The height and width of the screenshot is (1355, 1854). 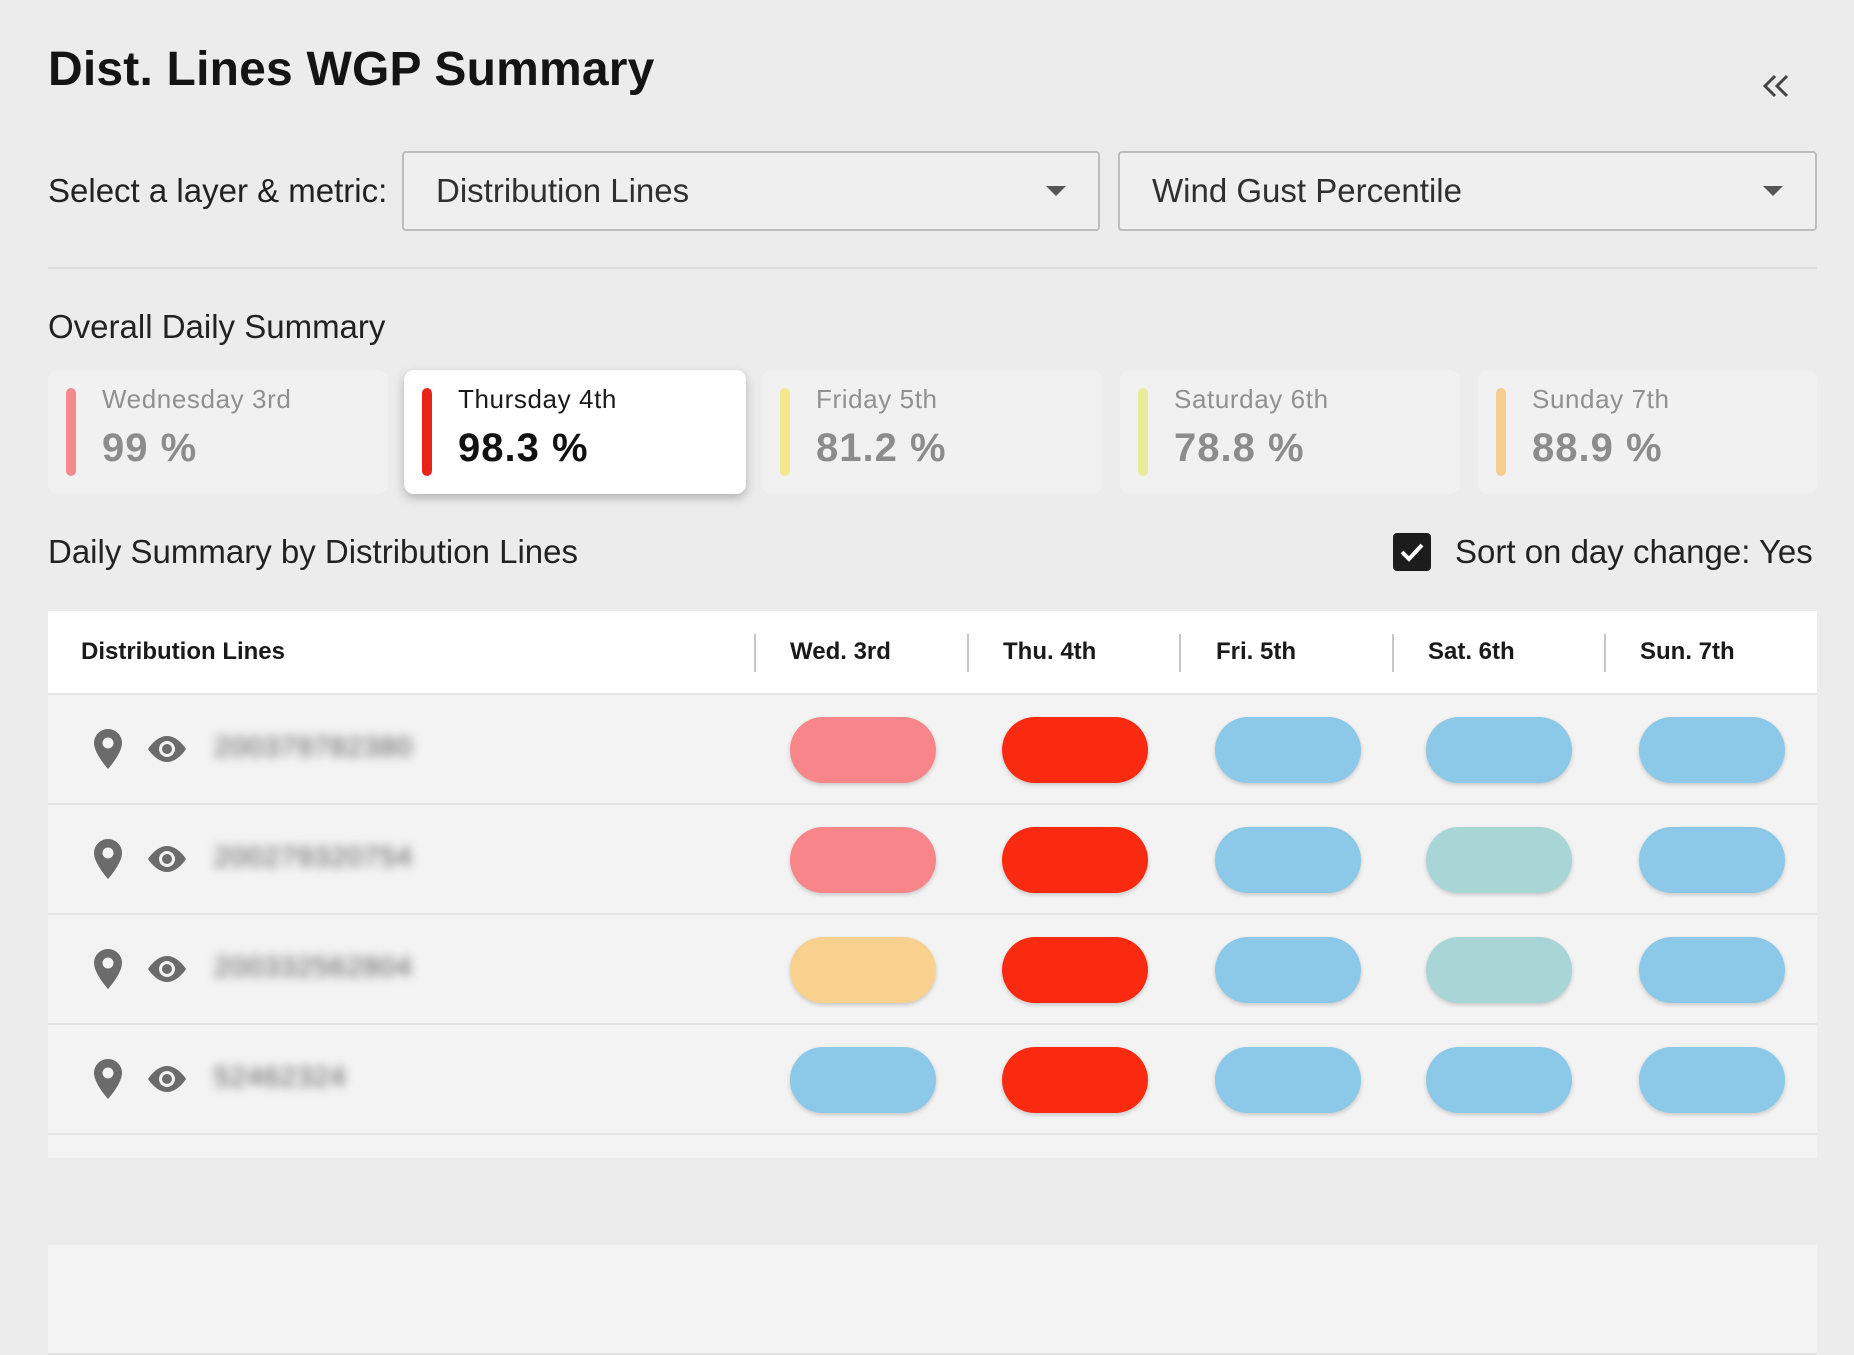 I want to click on layer-metric-label: Select a layer & metric:, so click(x=218, y=190).